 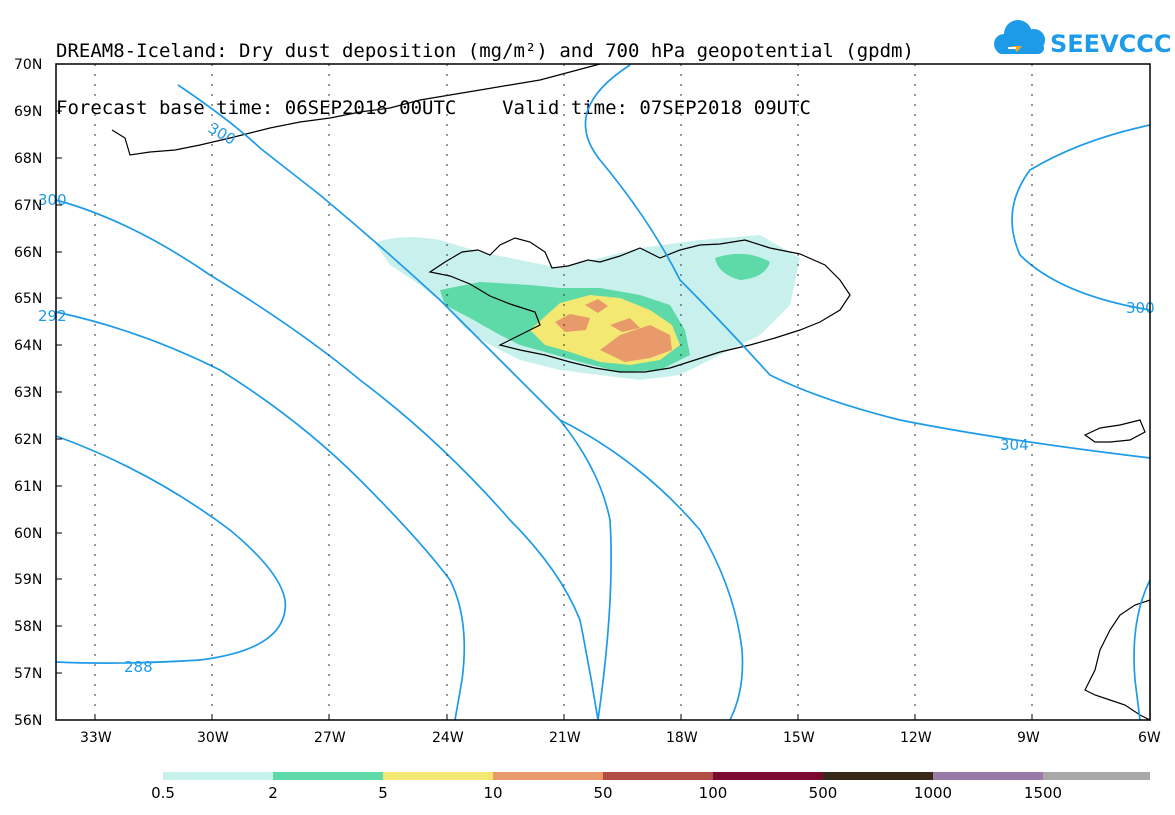 What do you see at coordinates (28, 627) in the screenshot?
I see `lat-label: 58N` at bounding box center [28, 627].